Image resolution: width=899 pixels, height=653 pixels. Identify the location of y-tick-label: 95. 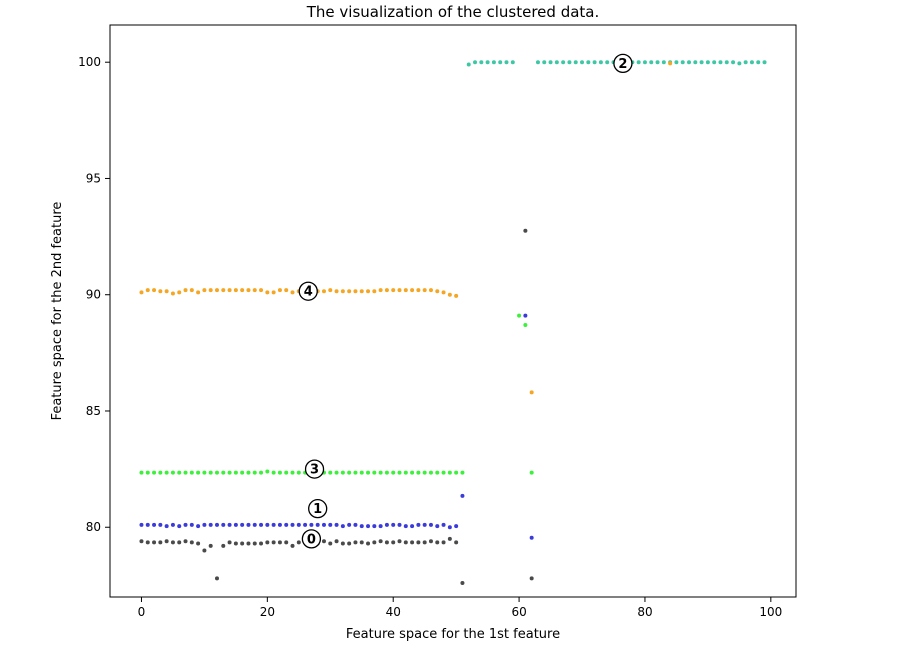
(93, 178).